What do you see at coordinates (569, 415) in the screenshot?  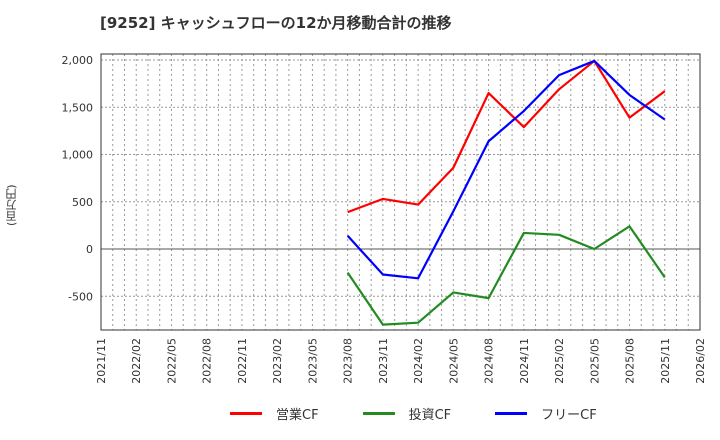 I see `legend-label: フリーCF` at bounding box center [569, 415].